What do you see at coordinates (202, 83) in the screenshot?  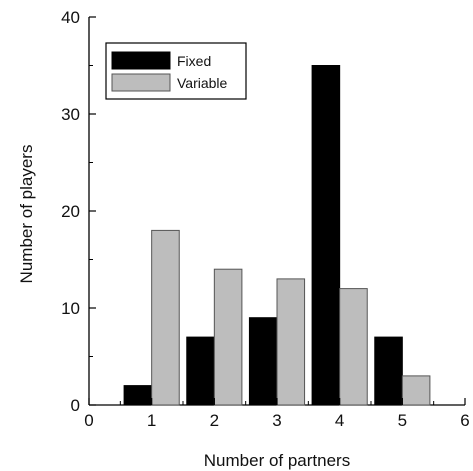 I see `legend-label-variable: Variable` at bounding box center [202, 83].